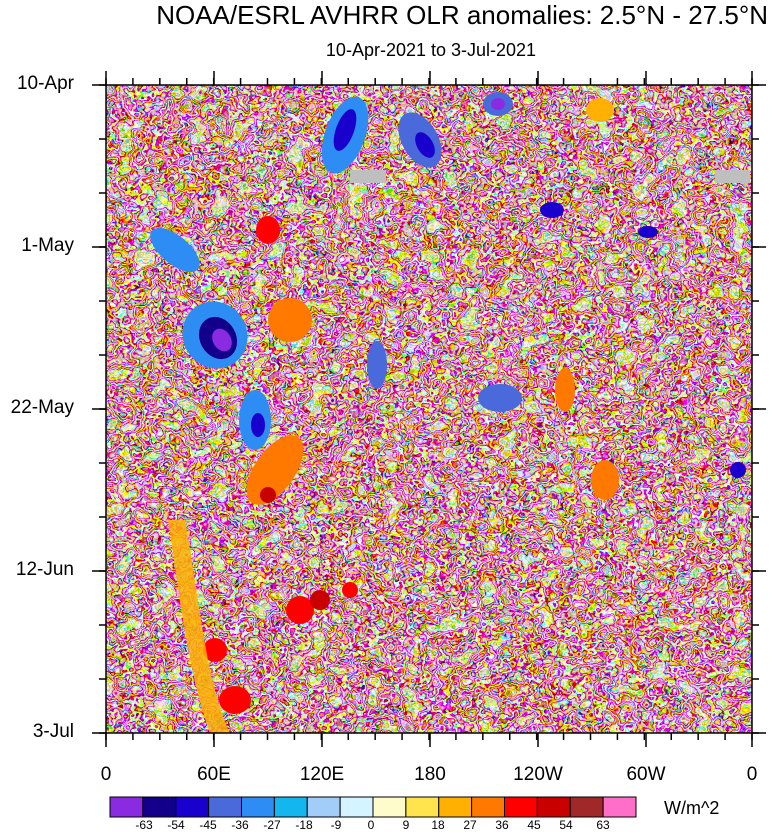  I want to click on colorbar-label: -9, so click(336, 825).